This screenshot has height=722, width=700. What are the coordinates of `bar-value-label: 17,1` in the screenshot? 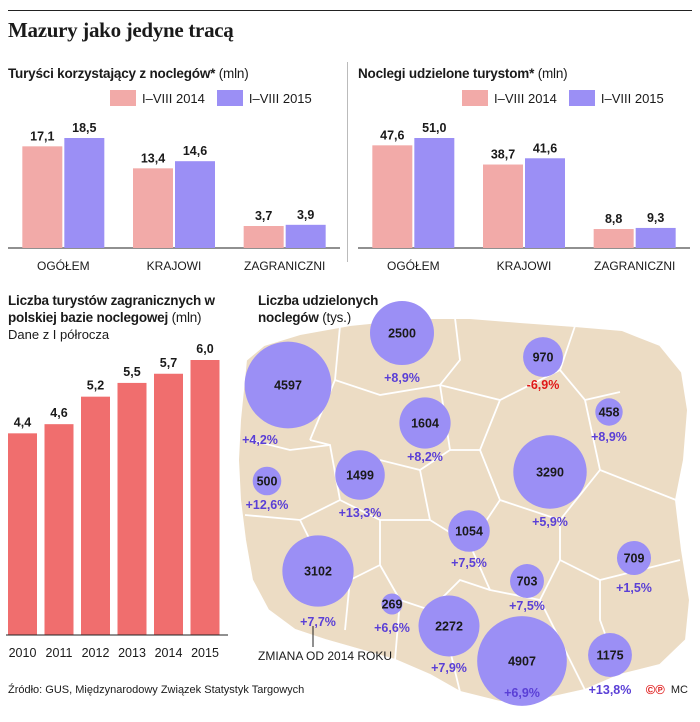 It's located at (42, 136).